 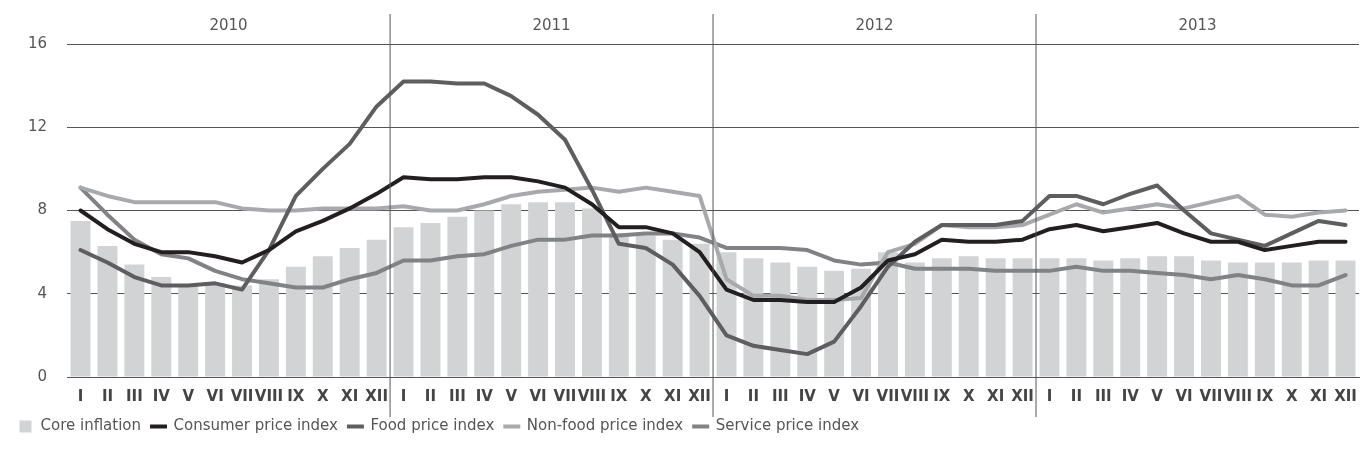 What do you see at coordinates (256, 425) in the screenshot?
I see `legend-label: Consumer price index` at bounding box center [256, 425].